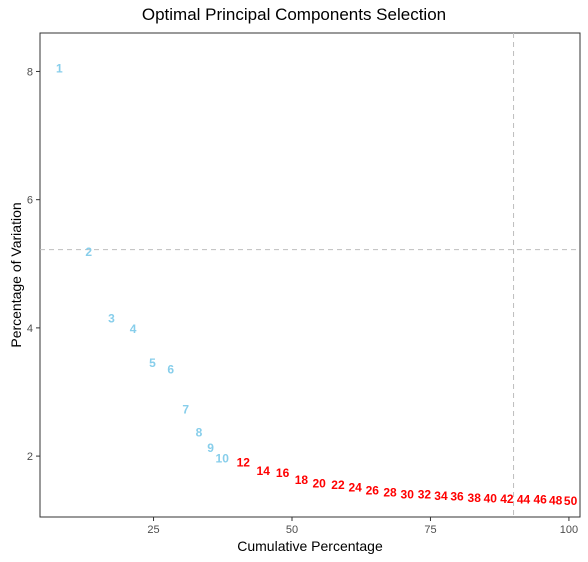 This screenshot has height=562, width=588. What do you see at coordinates (491, 498) in the screenshot?
I see `point-label-pc-40: 40` at bounding box center [491, 498].